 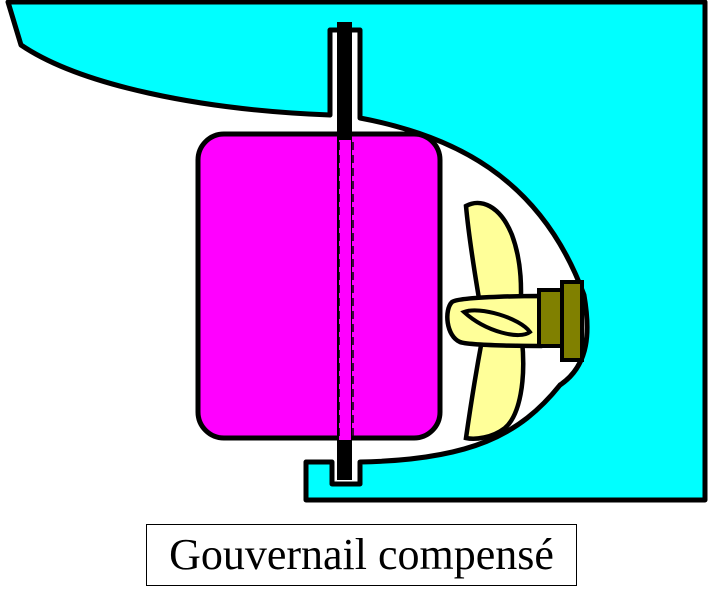 I want to click on propeller-blade-root, so click(x=496, y=323).